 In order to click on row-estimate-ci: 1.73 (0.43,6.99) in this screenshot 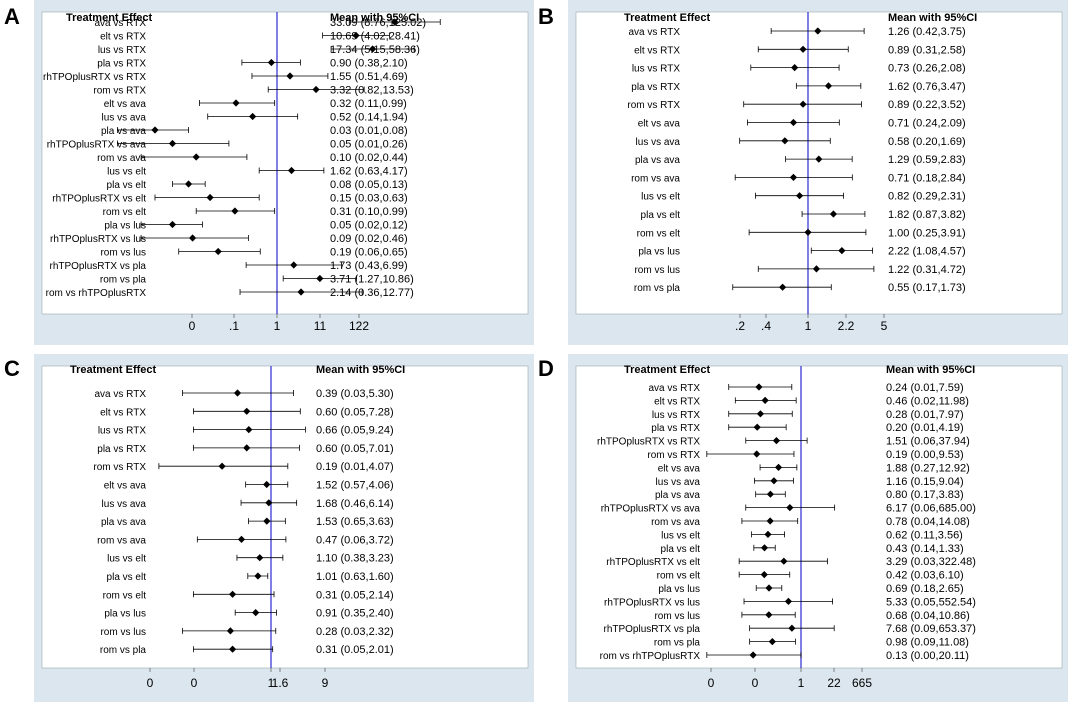, I will do `click(369, 266)`.